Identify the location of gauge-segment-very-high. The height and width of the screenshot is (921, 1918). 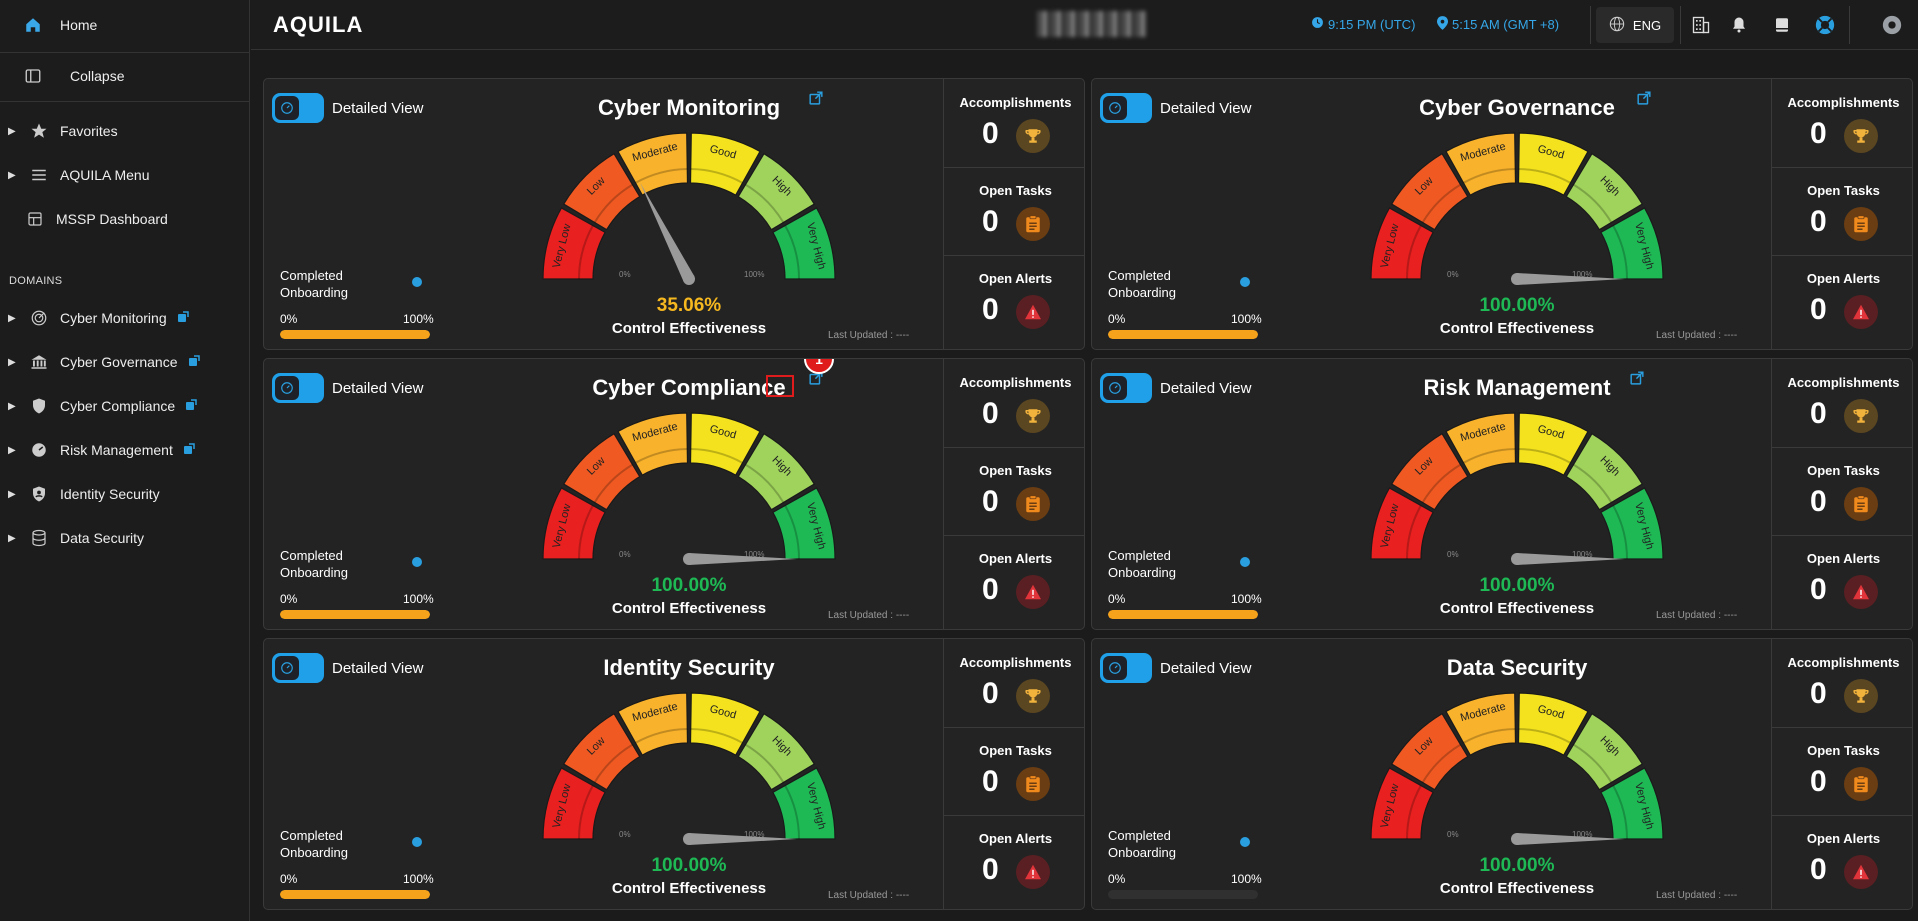
(804, 803).